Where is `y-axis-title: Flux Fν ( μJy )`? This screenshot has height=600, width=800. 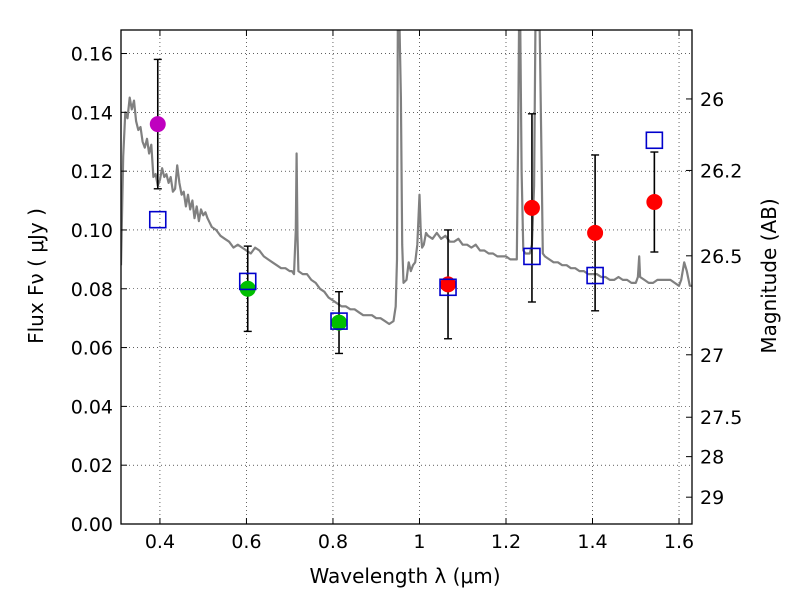
y-axis-title: Flux Fν ( μJy ) is located at coordinates (36, 276).